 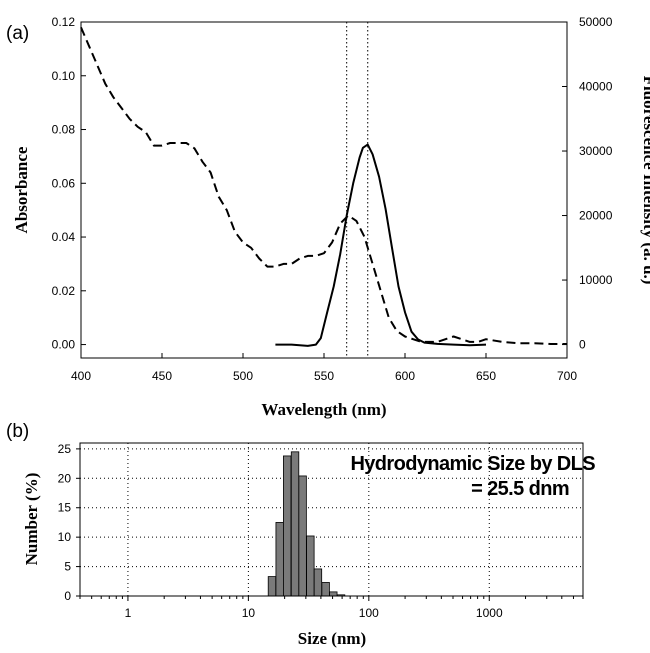 I want to click on b-y-tick-label: 0, so click(x=67, y=596).